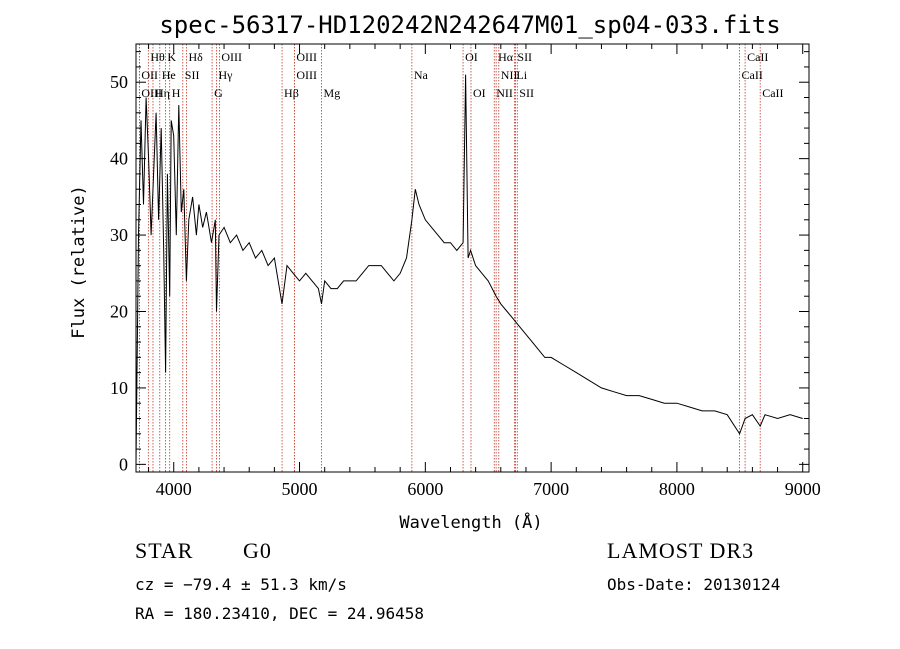 The width and height of the screenshot is (900, 649). Describe the element at coordinates (119, 235) in the screenshot. I see `y-tick-label: 30` at that location.